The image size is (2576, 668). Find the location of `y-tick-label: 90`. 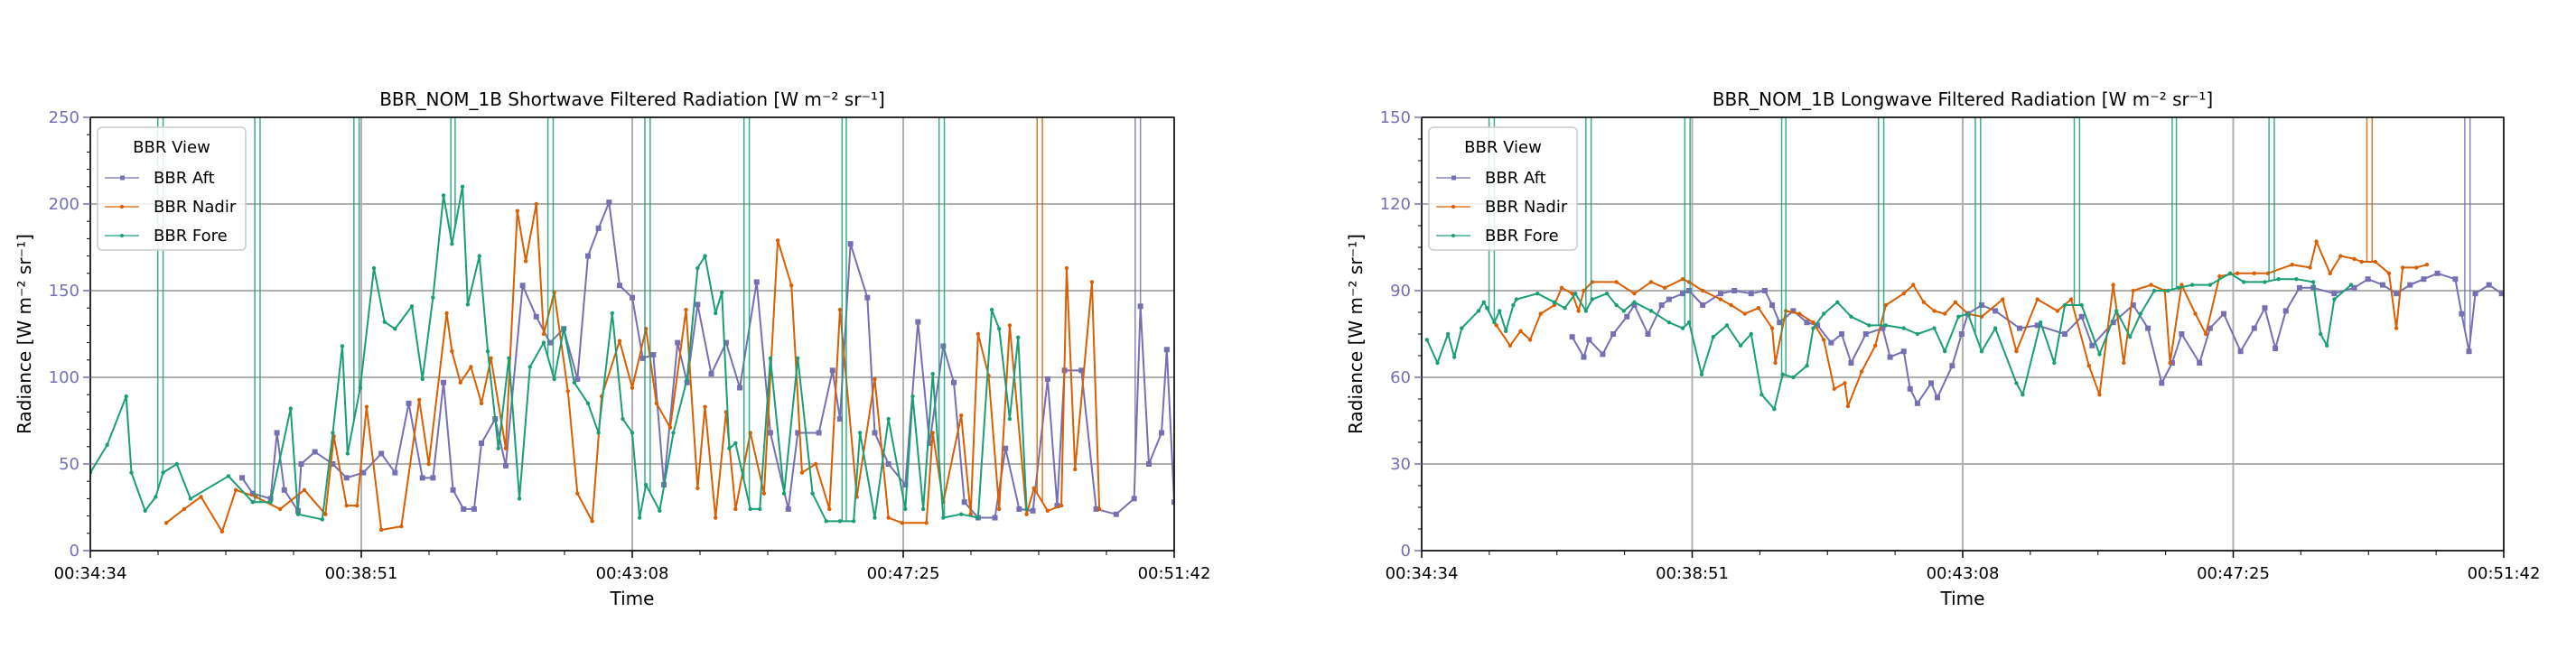

y-tick-label: 90 is located at coordinates (1400, 291).